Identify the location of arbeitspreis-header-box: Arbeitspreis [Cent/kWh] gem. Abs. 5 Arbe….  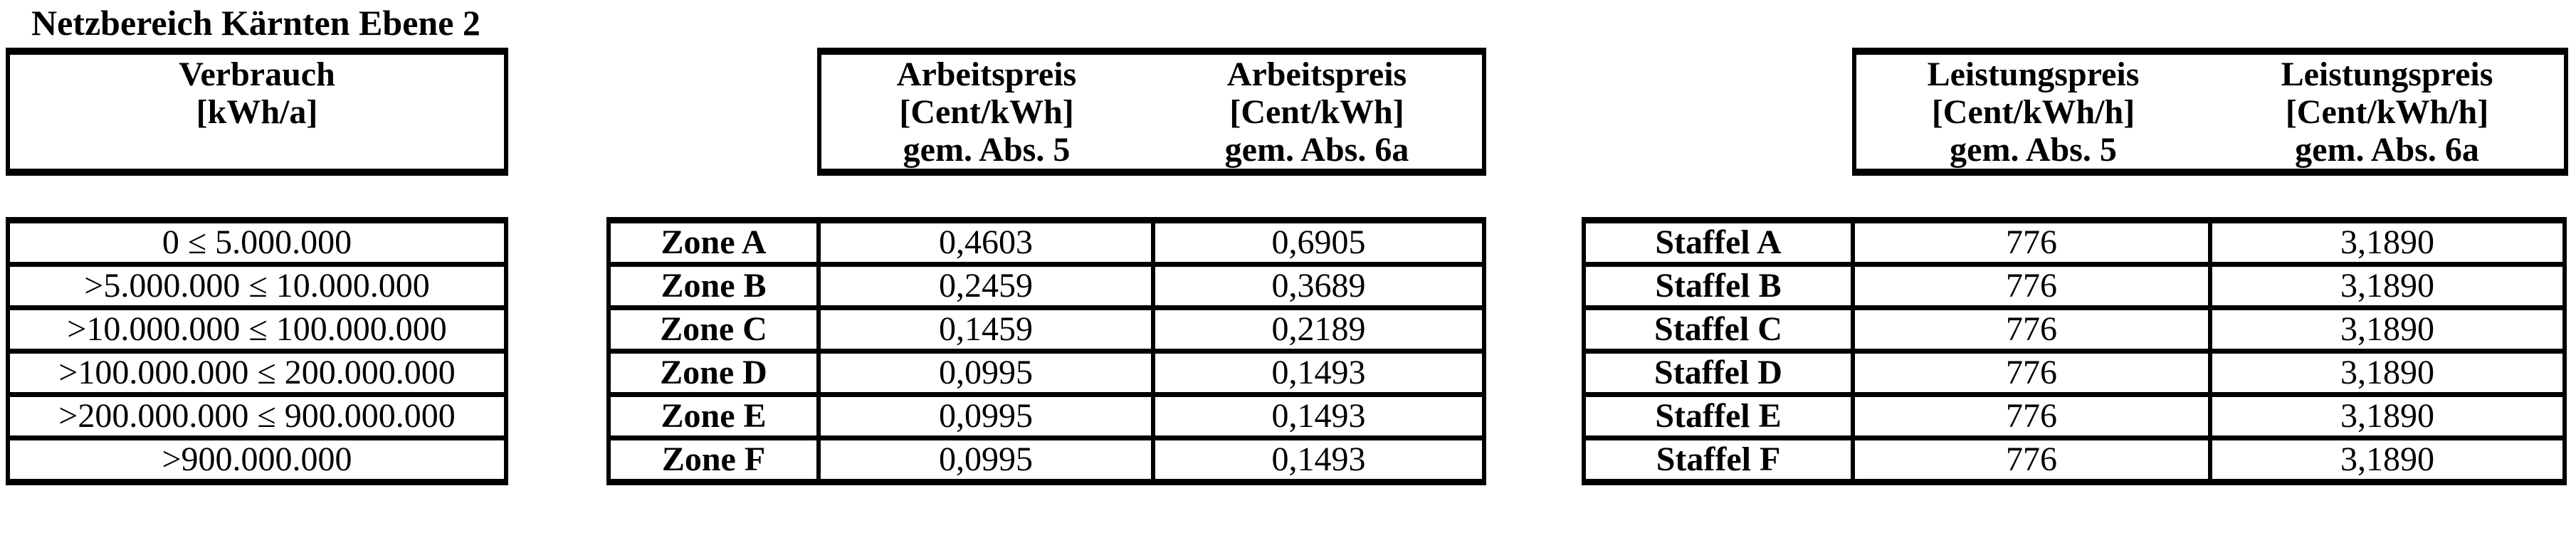
(1151, 112).